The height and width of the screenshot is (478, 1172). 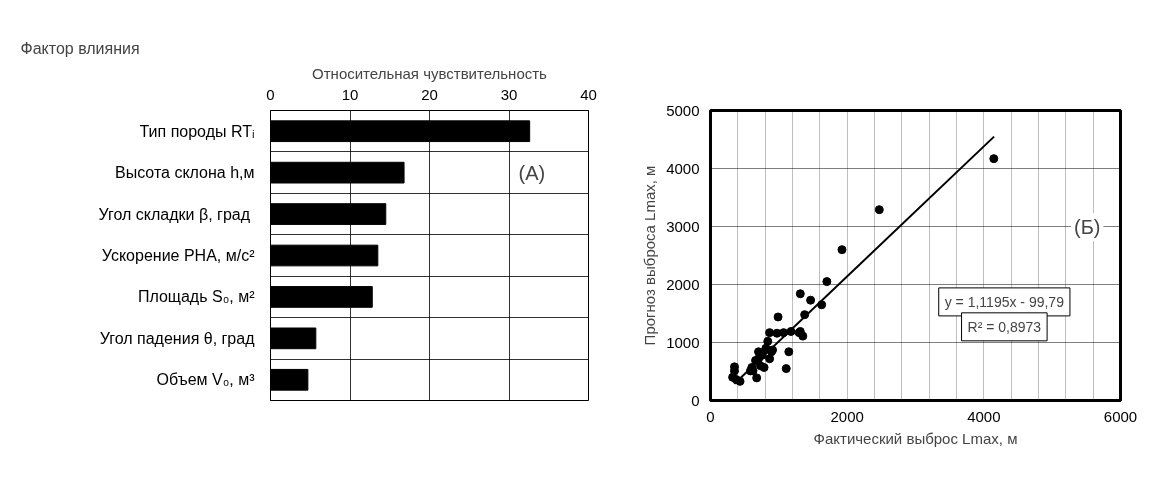 What do you see at coordinates (984, 416) in the screenshot?
I see `x-tick-label: 4000` at bounding box center [984, 416].